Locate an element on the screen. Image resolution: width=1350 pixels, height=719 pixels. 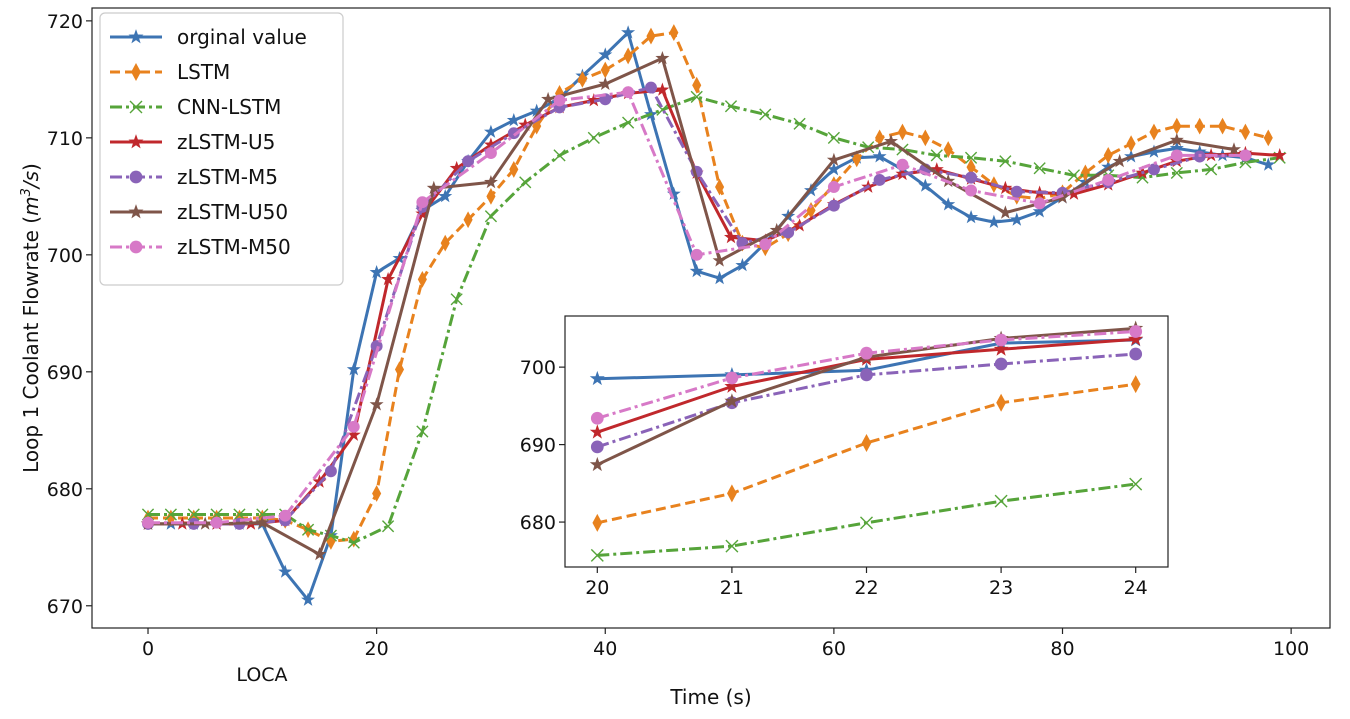
inset-point-zlstm-u50 is located at coordinates (597, 464).